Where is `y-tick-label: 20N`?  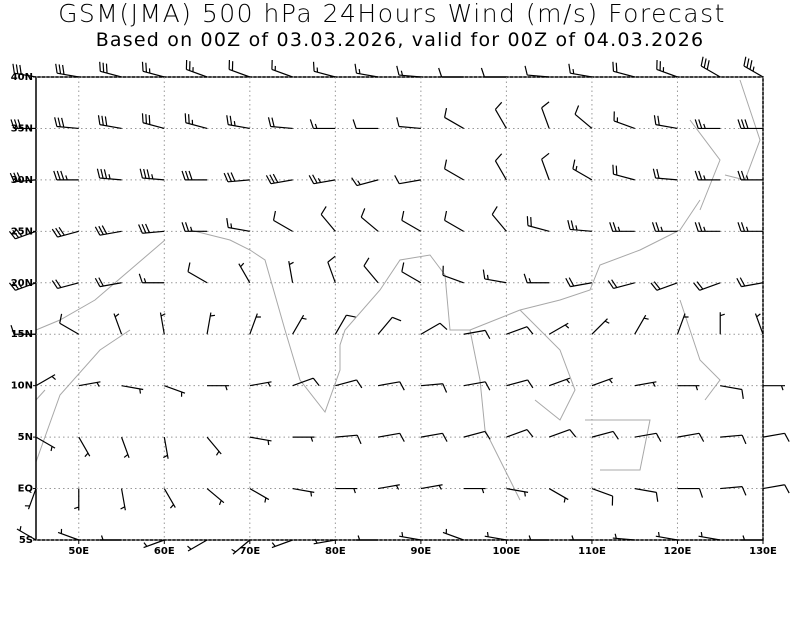
y-tick-label: 20N is located at coordinates (22, 283).